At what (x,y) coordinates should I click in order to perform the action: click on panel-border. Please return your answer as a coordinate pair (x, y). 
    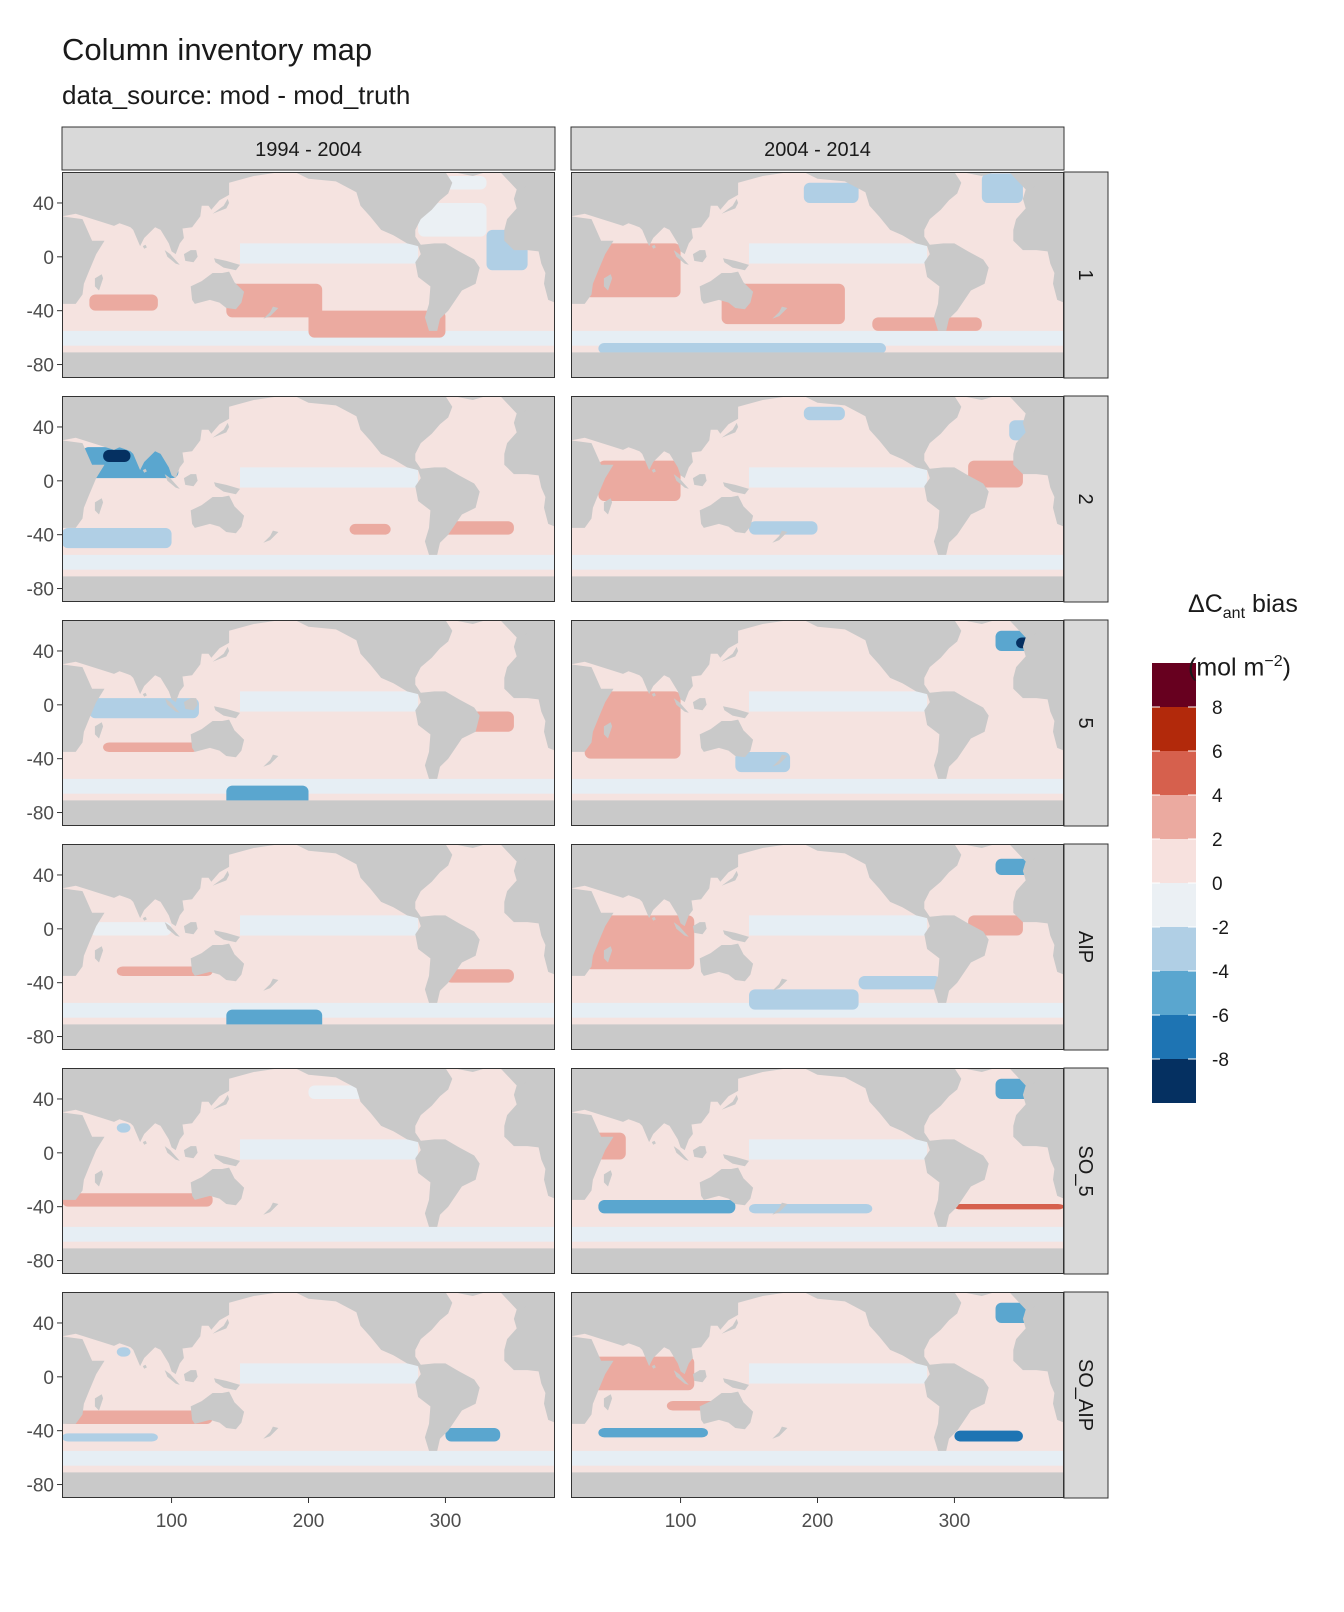
    Looking at the image, I should click on (308, 1171).